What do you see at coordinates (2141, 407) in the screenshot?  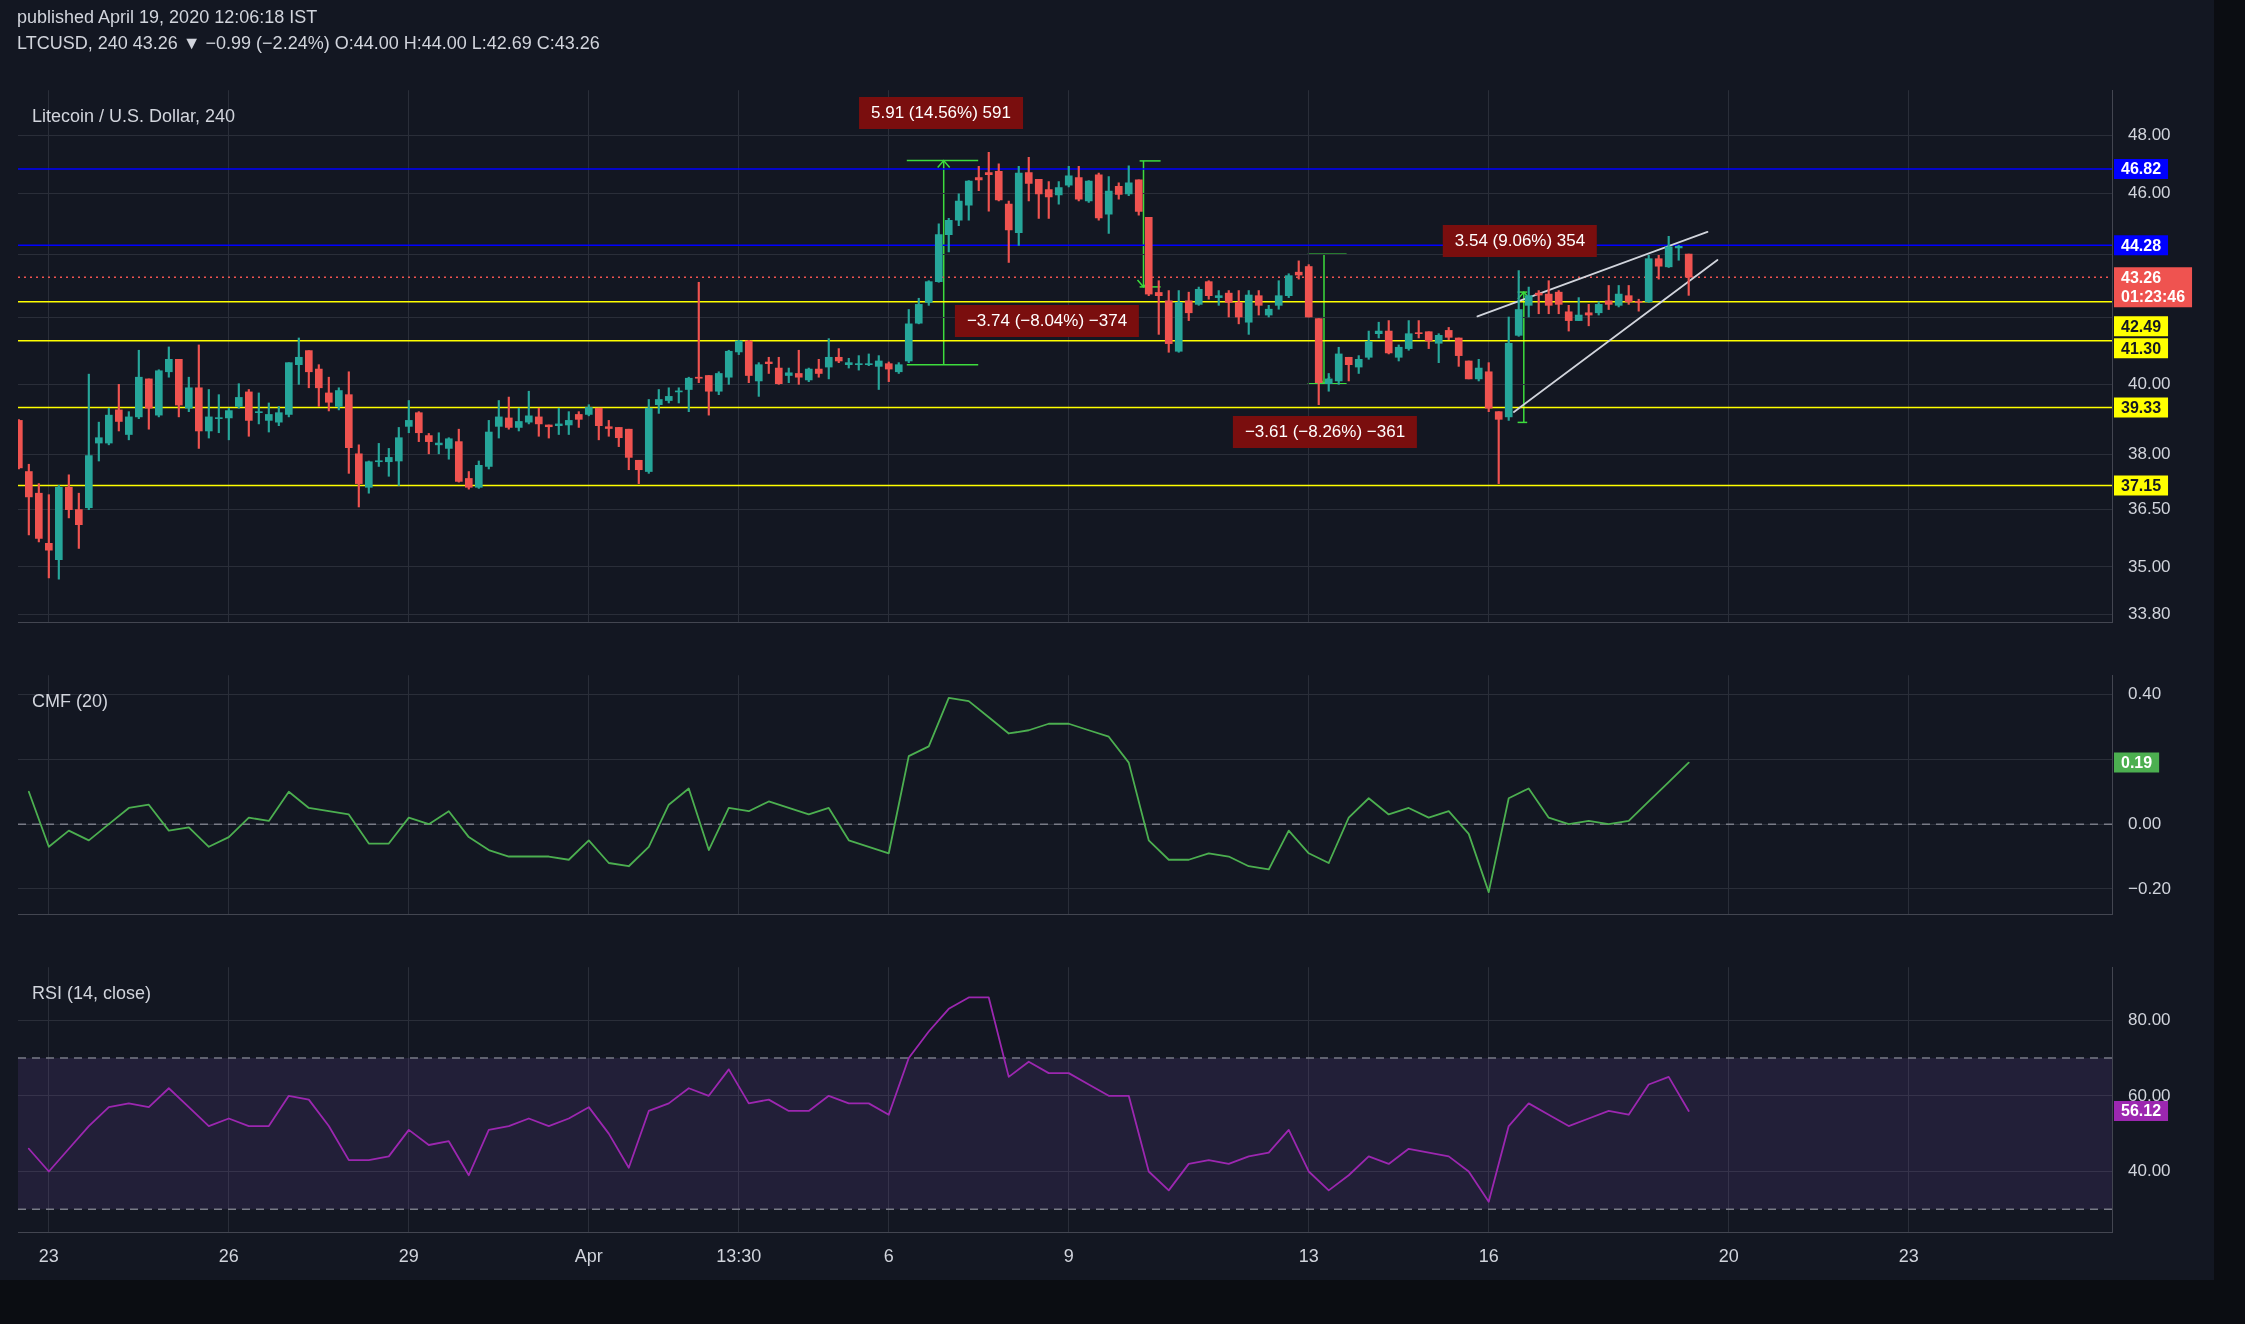 I see `ref-line-label: 39.33` at bounding box center [2141, 407].